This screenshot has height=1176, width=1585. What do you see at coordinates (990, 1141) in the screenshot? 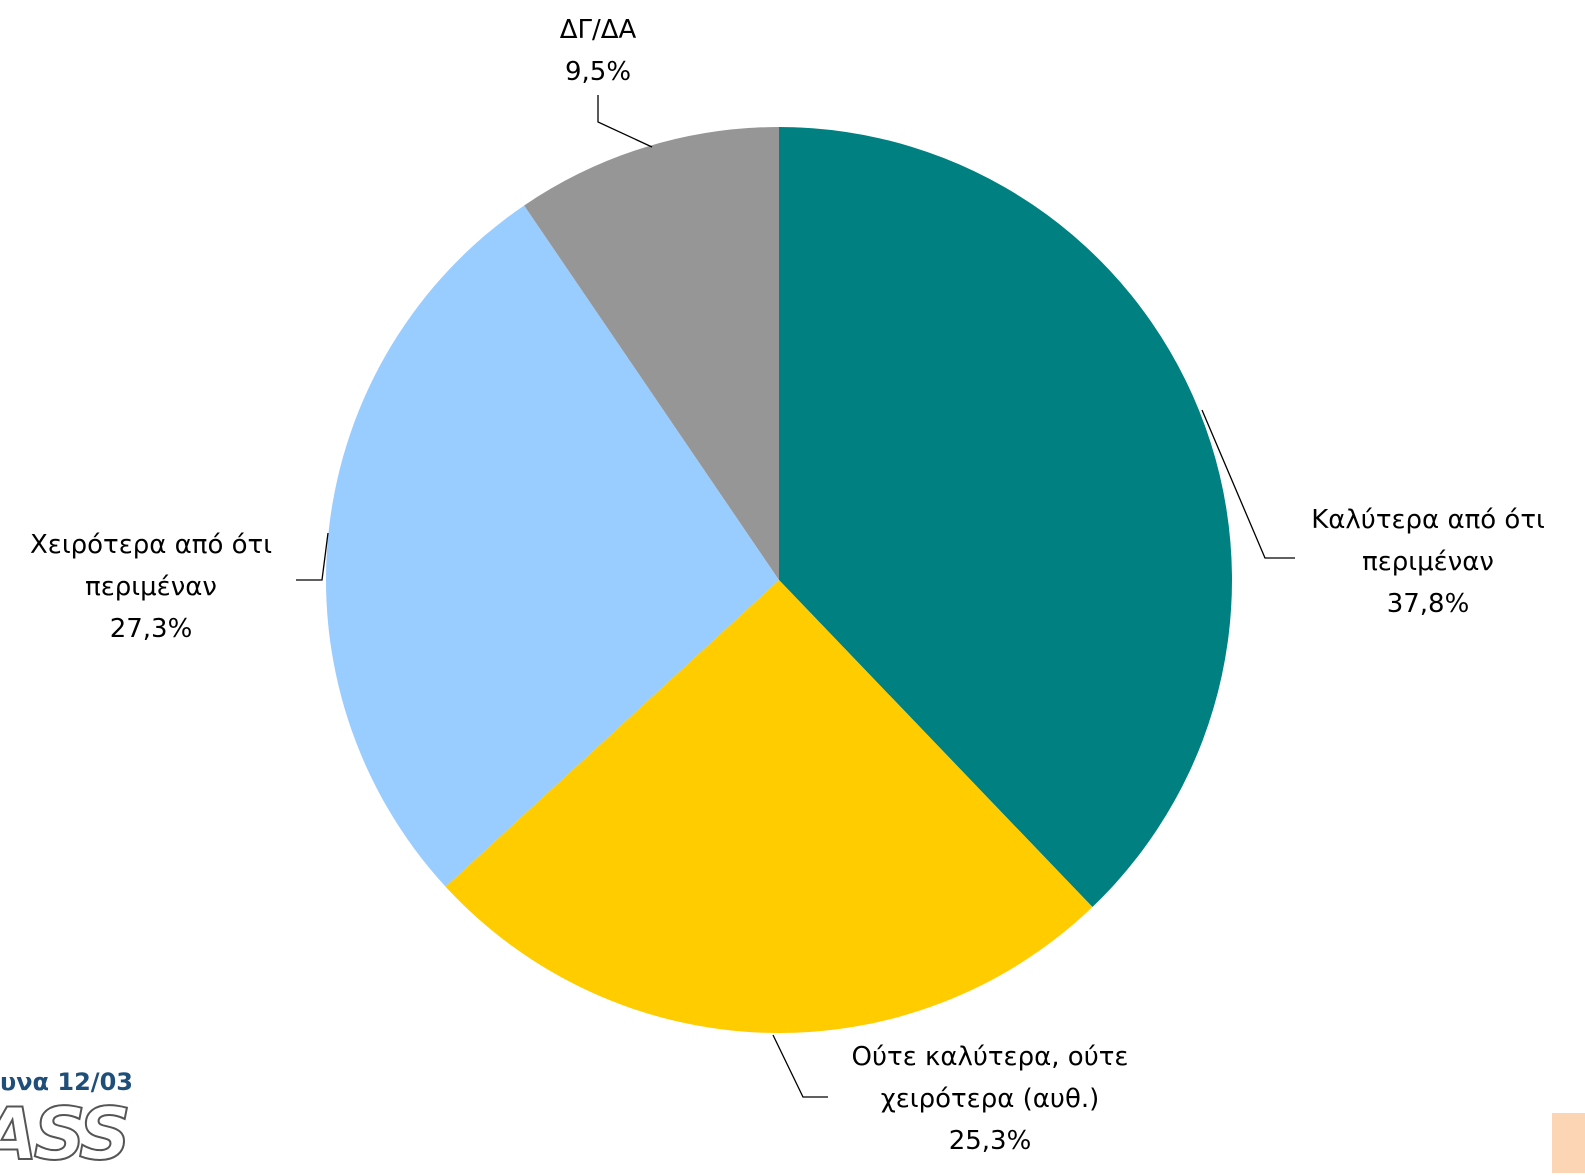
I see `value-label: 25,3%` at bounding box center [990, 1141].